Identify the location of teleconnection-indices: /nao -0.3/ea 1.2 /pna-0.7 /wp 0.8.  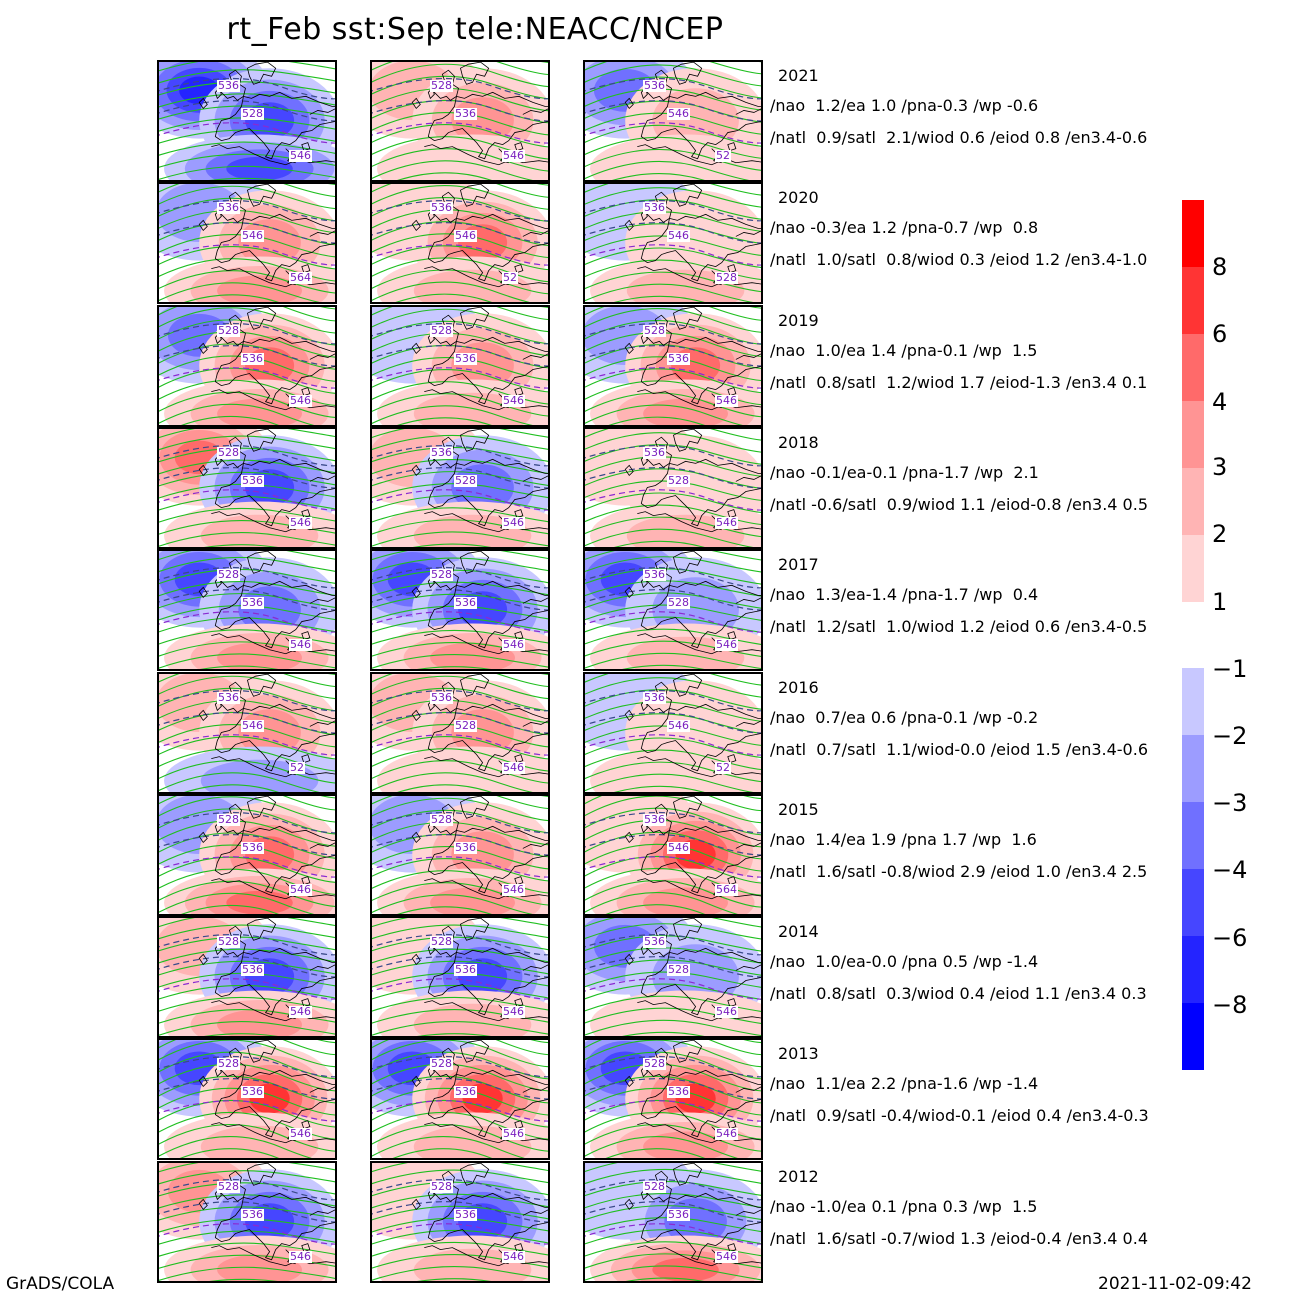
(904, 227).